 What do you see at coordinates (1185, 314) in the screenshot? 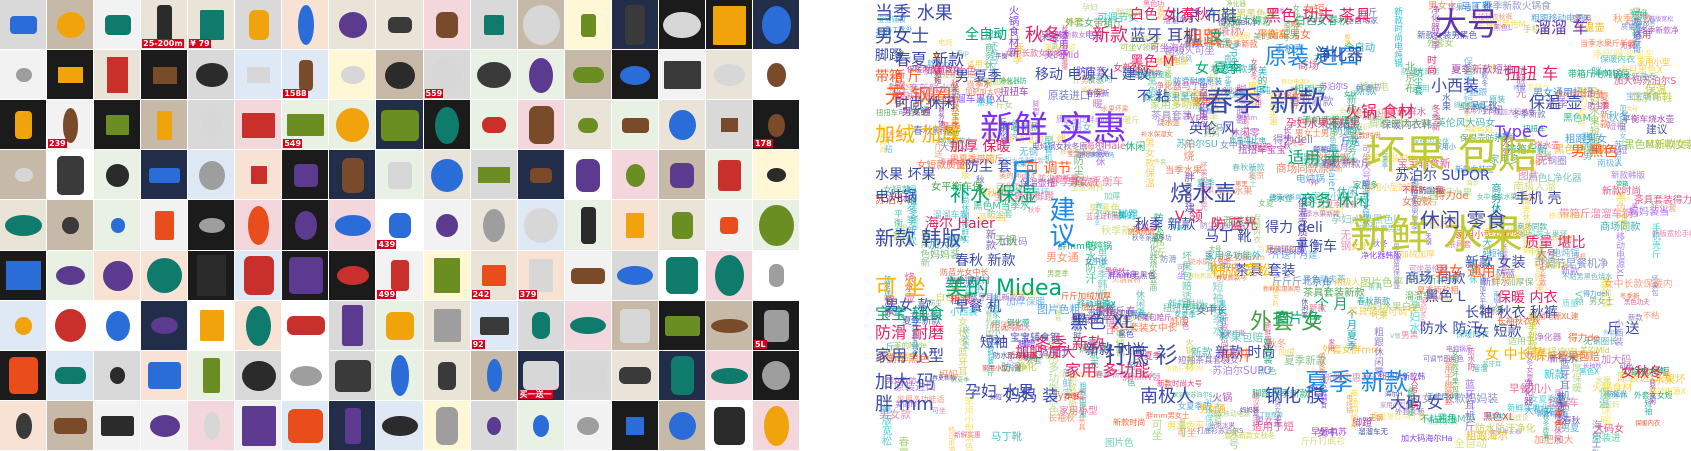
I see `cloud-filler-word: 女夏季` at bounding box center [1185, 314].